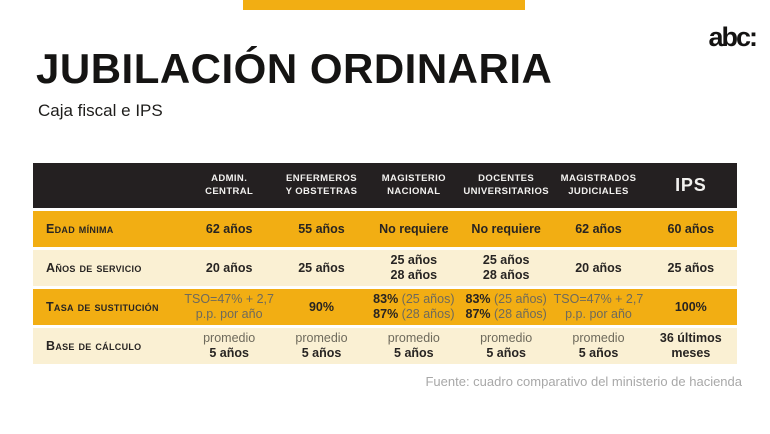 Image resolution: width=770 pixels, height=434 pixels. I want to click on column-header: DOCENTES UNIVERSITARIOS, so click(506, 184).